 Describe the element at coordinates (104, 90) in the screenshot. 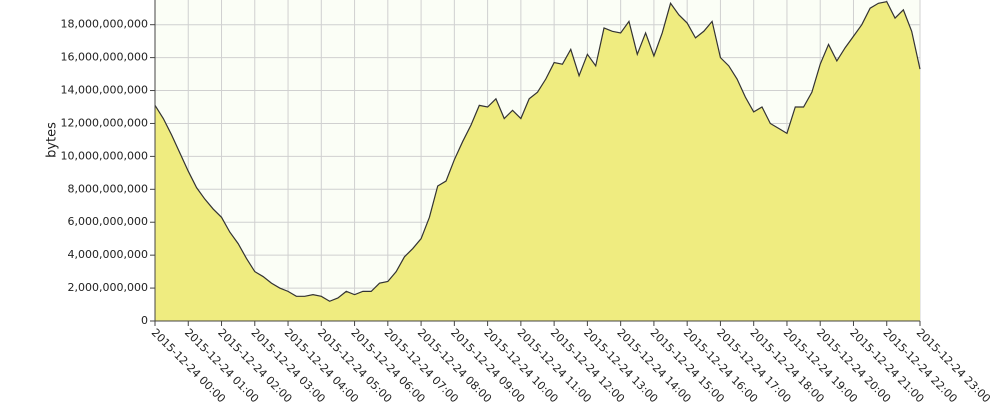

I see `y-tick-label: 14,000,000,000` at that location.